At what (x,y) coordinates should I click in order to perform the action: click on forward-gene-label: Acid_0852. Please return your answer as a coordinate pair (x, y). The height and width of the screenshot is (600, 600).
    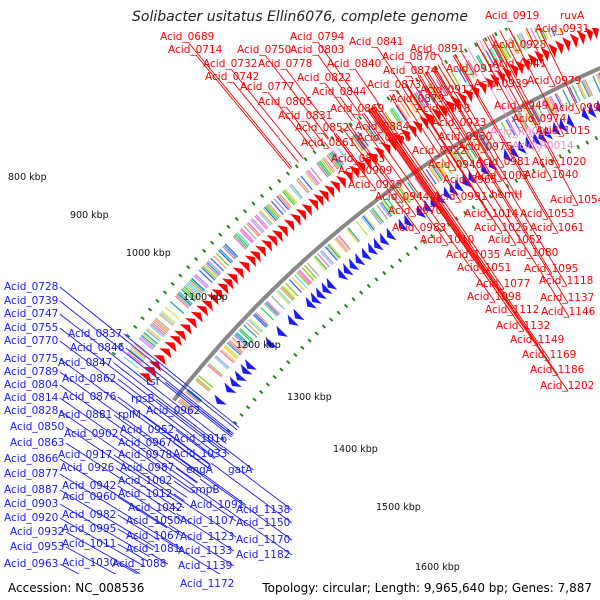
    Looking at the image, I should click on (322, 128).